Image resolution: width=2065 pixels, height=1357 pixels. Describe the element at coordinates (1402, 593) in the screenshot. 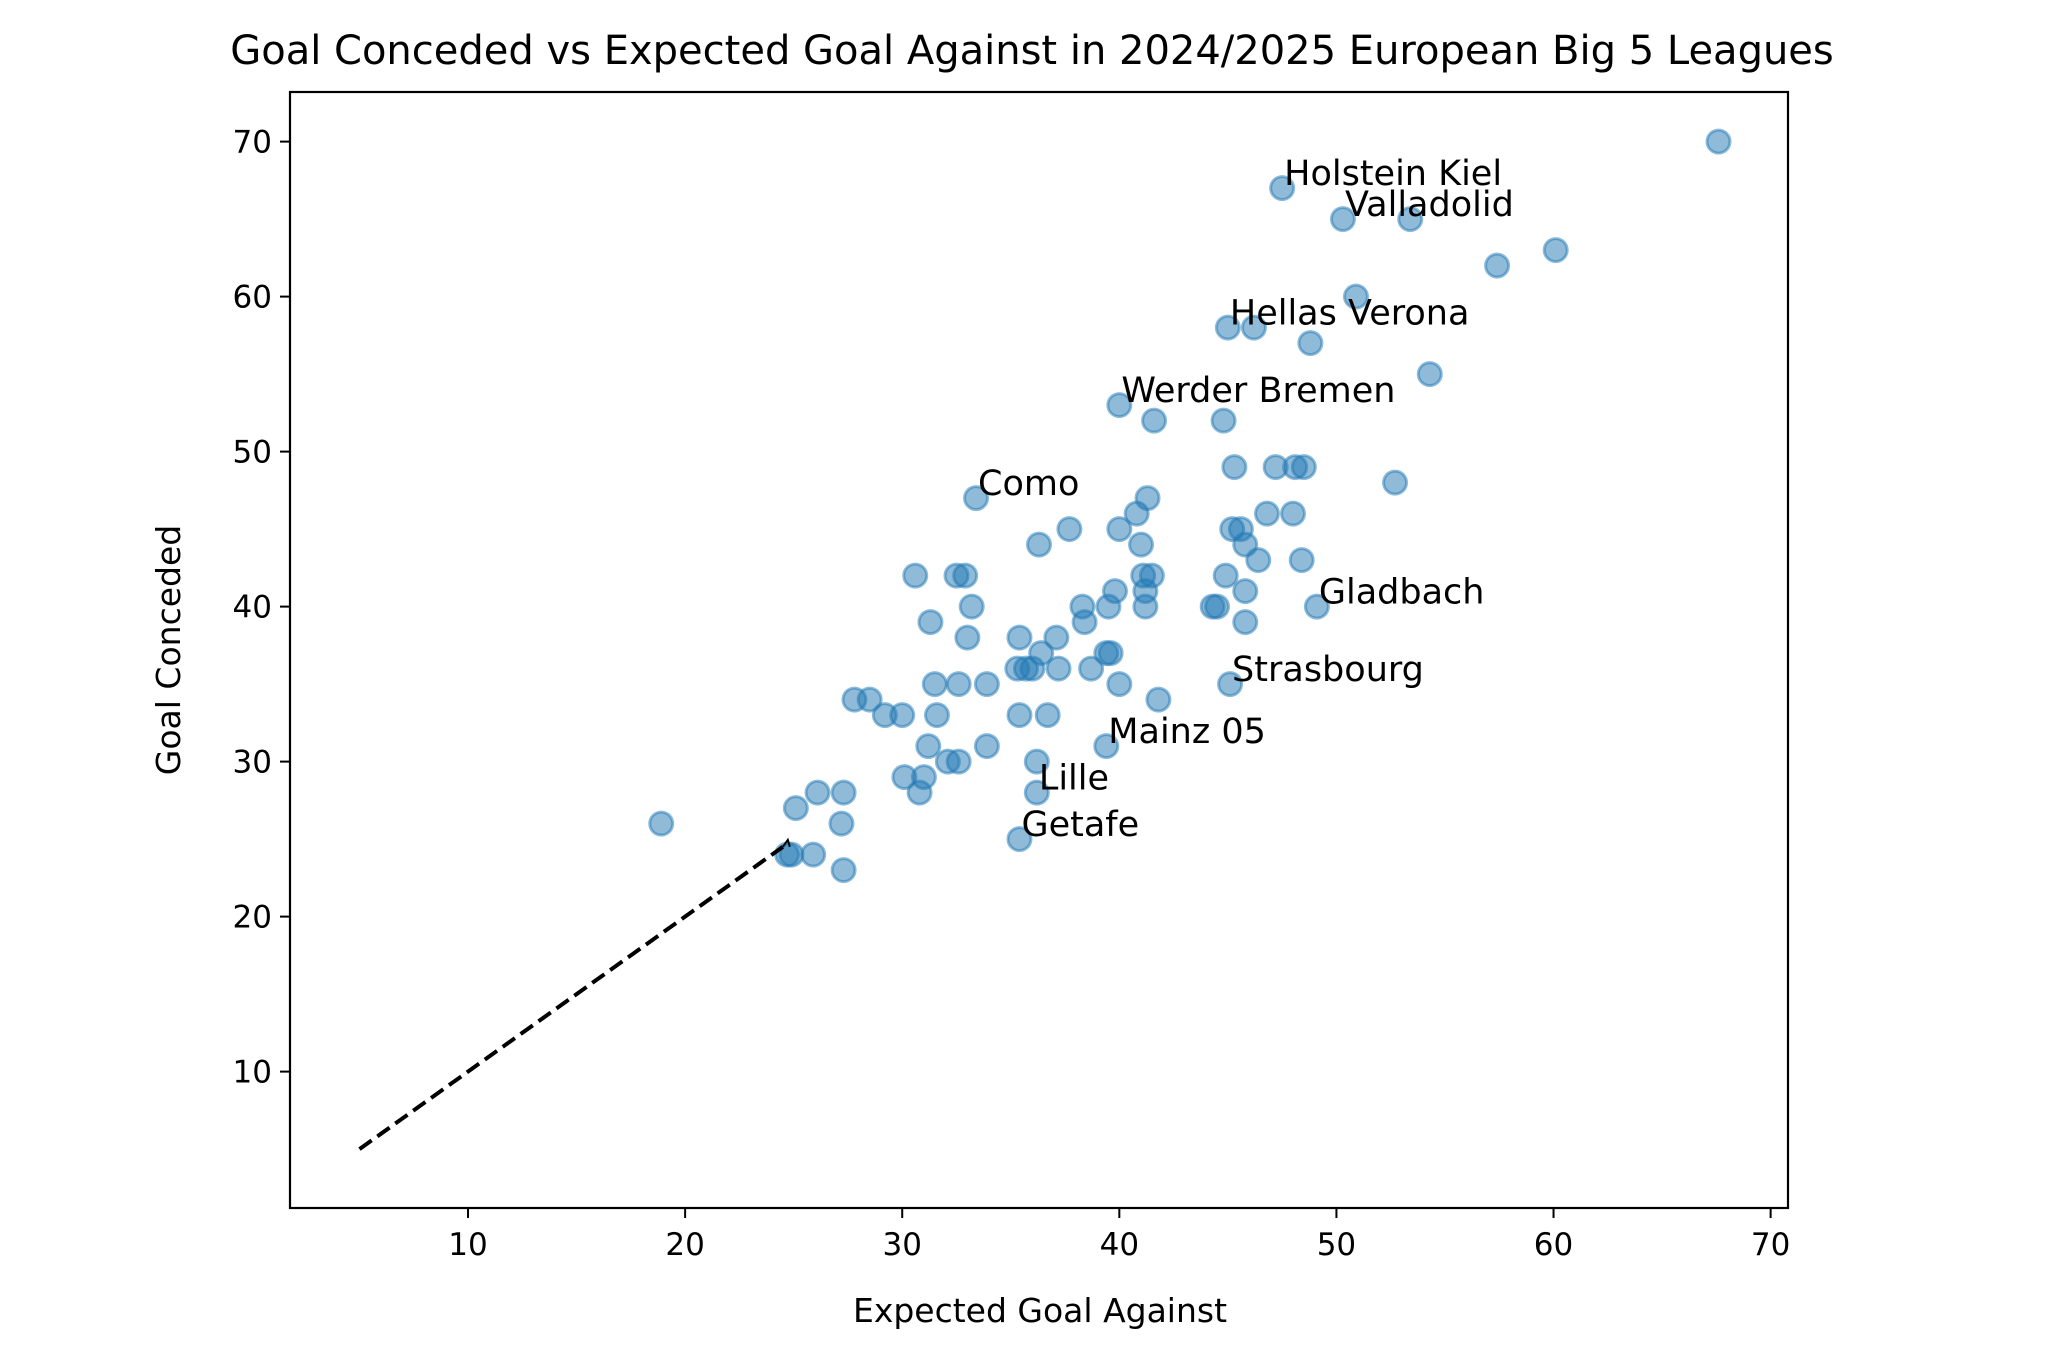

I see `annotation-label: Gladbach` at that location.